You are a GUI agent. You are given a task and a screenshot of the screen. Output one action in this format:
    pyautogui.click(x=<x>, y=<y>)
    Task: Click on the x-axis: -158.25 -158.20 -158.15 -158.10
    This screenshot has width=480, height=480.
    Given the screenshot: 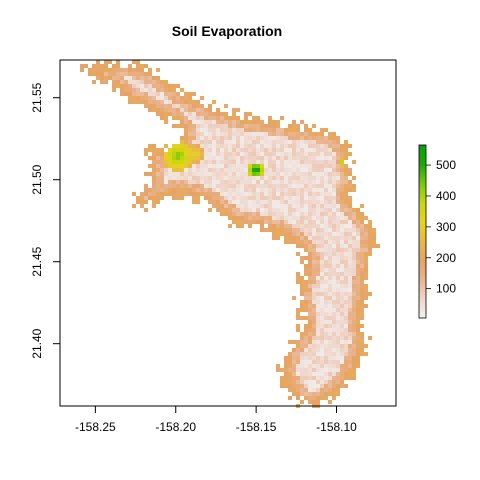 What is the action you would take?
    pyautogui.click(x=216, y=419)
    